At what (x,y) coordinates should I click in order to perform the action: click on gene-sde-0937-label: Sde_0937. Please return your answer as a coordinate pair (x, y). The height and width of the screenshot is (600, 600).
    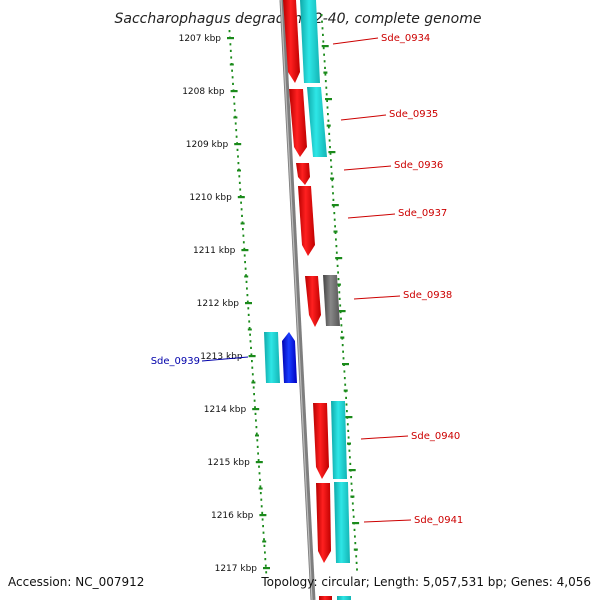
    Looking at the image, I should click on (422, 213).